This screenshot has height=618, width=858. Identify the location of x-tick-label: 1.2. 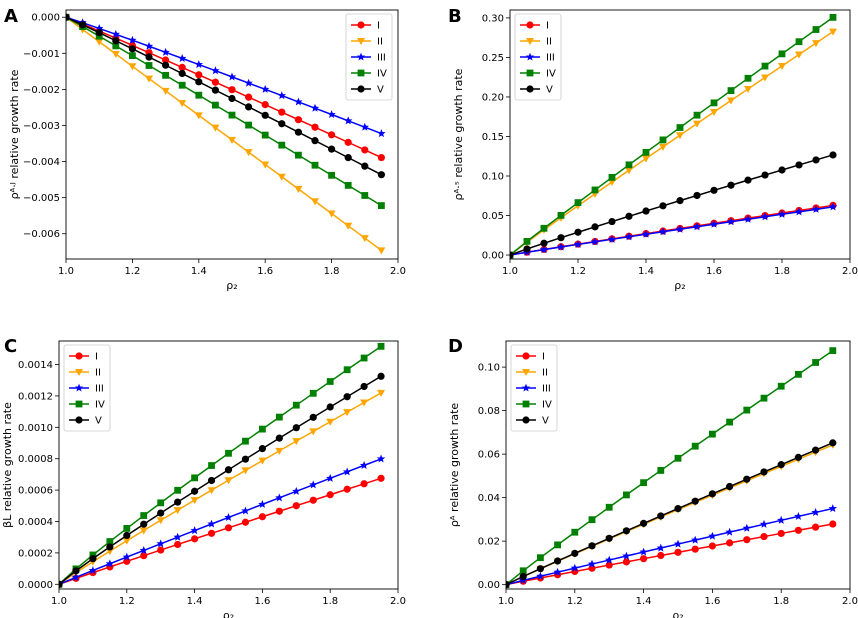
(132, 271).